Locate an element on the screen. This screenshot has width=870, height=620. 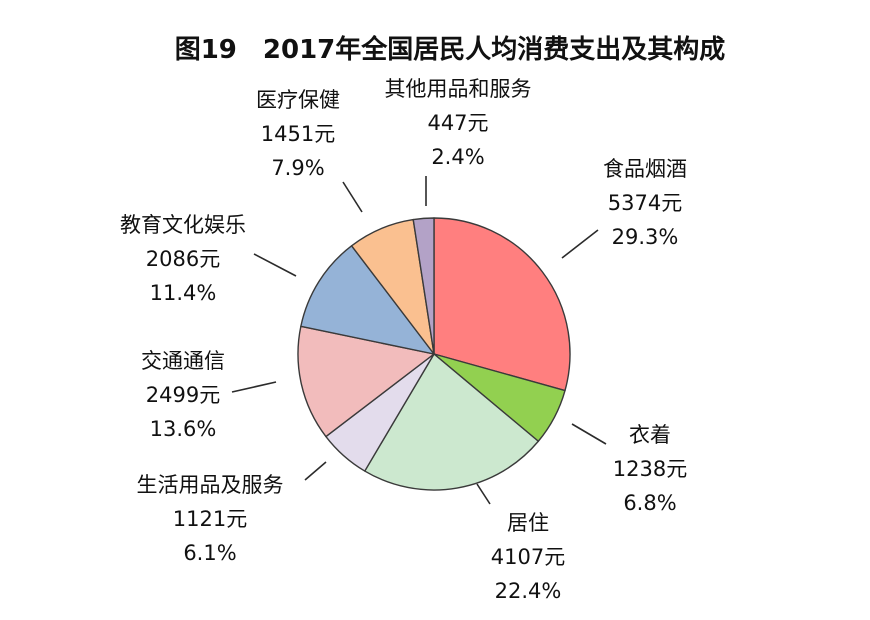
pie-slices is located at coordinates (434, 354).